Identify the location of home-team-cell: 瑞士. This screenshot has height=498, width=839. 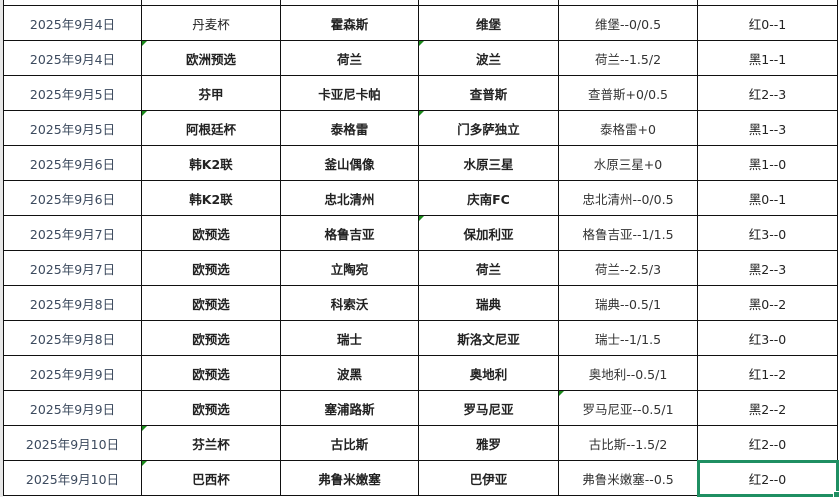
(349, 338).